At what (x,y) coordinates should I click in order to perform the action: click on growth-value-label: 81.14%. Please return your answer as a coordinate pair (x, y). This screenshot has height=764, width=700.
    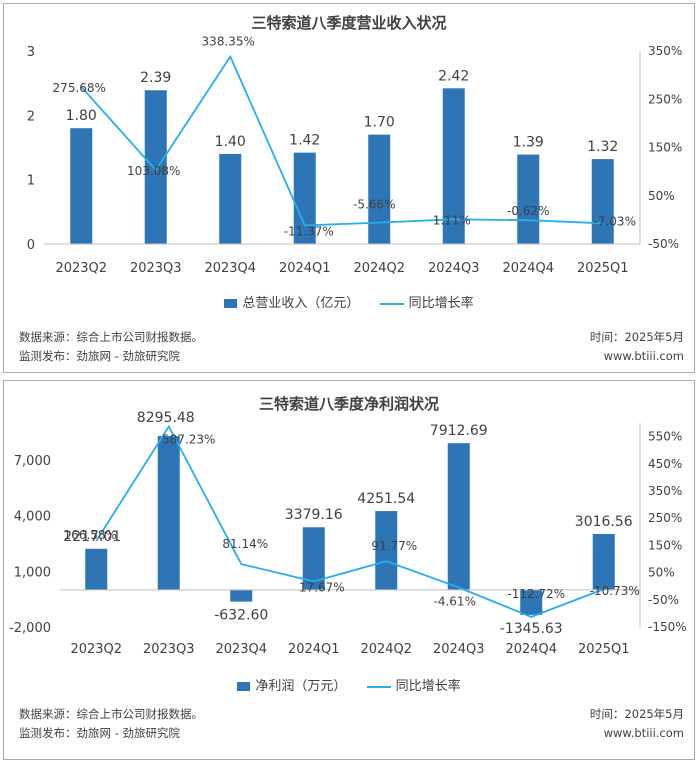
    Looking at the image, I should click on (245, 544).